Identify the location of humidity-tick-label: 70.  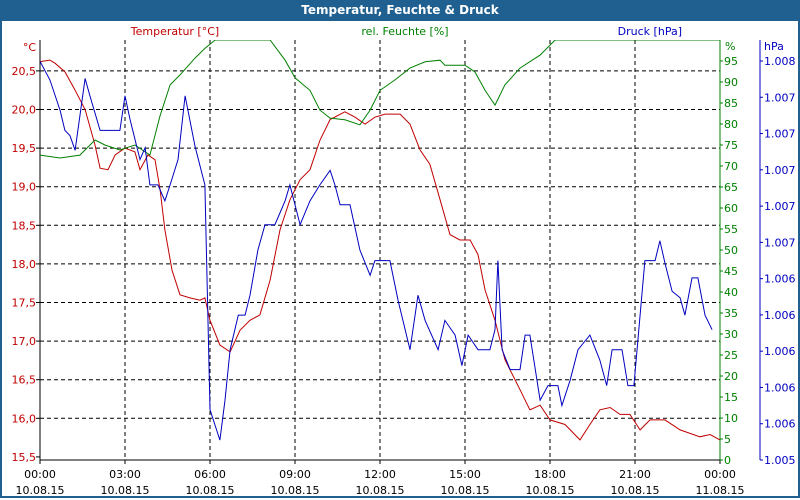
(731, 166).